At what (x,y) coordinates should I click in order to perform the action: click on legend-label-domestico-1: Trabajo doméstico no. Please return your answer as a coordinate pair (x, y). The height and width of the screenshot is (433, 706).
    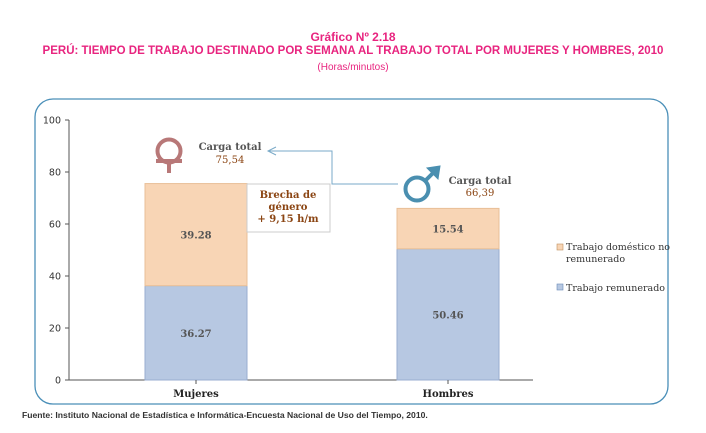
    Looking at the image, I should click on (618, 247).